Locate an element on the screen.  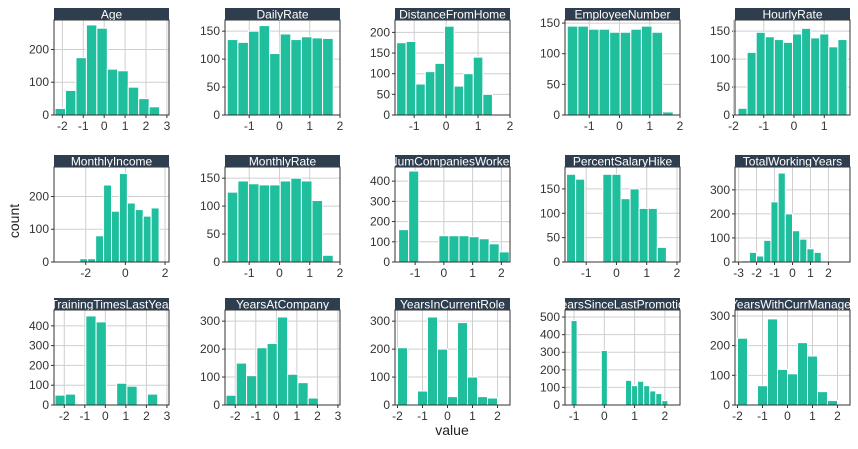
y-tick-label: 300 is located at coordinates (210, 321).